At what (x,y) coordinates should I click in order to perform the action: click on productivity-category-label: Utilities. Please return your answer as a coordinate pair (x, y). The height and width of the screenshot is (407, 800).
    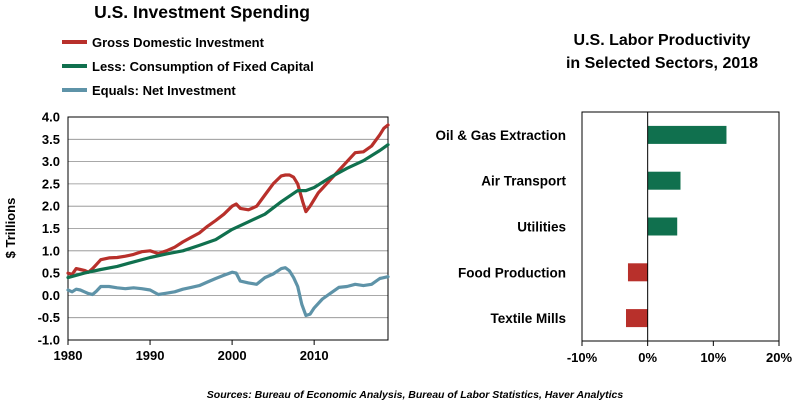
    Looking at the image, I should click on (541, 227).